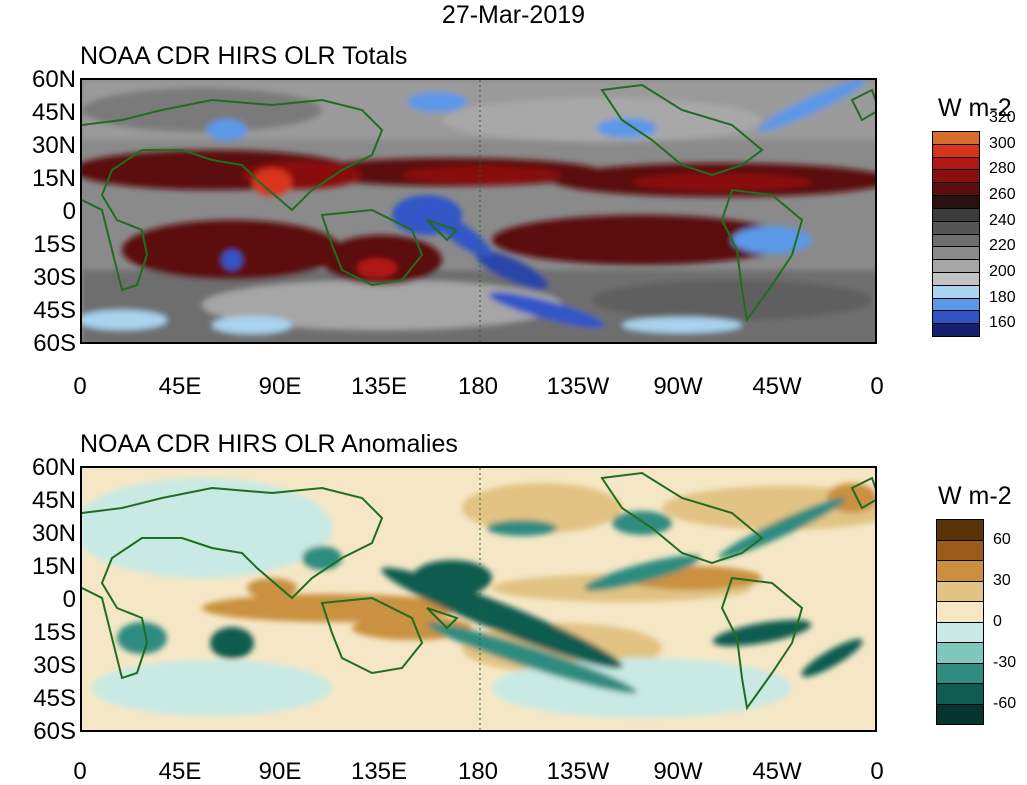  What do you see at coordinates (54, 665) in the screenshot?
I see `lat-label-30s-2: 30S` at bounding box center [54, 665].